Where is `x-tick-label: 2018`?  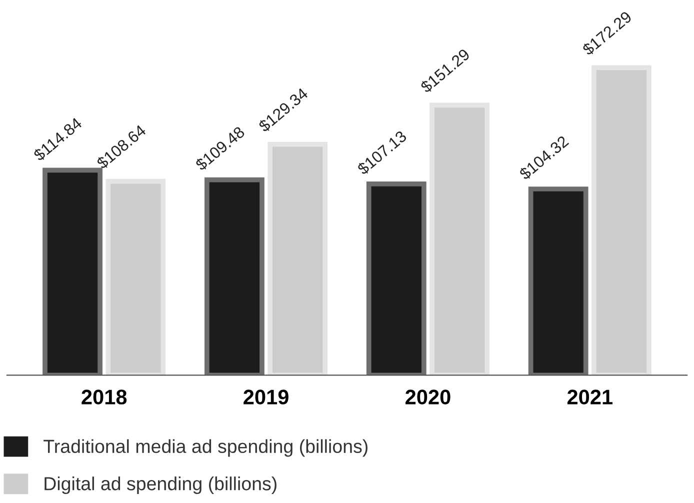 x-tick-label: 2018 is located at coordinates (104, 397).